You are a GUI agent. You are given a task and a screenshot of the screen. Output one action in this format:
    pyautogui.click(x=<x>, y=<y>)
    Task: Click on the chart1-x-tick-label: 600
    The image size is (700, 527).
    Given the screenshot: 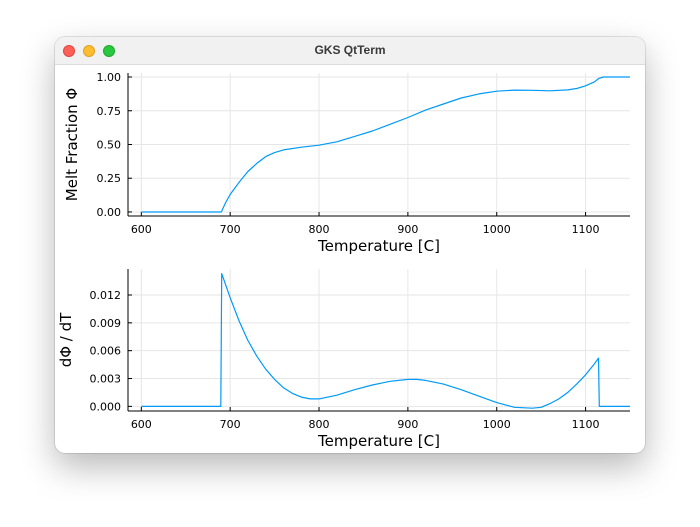 What is the action you would take?
    pyautogui.click(x=141, y=229)
    